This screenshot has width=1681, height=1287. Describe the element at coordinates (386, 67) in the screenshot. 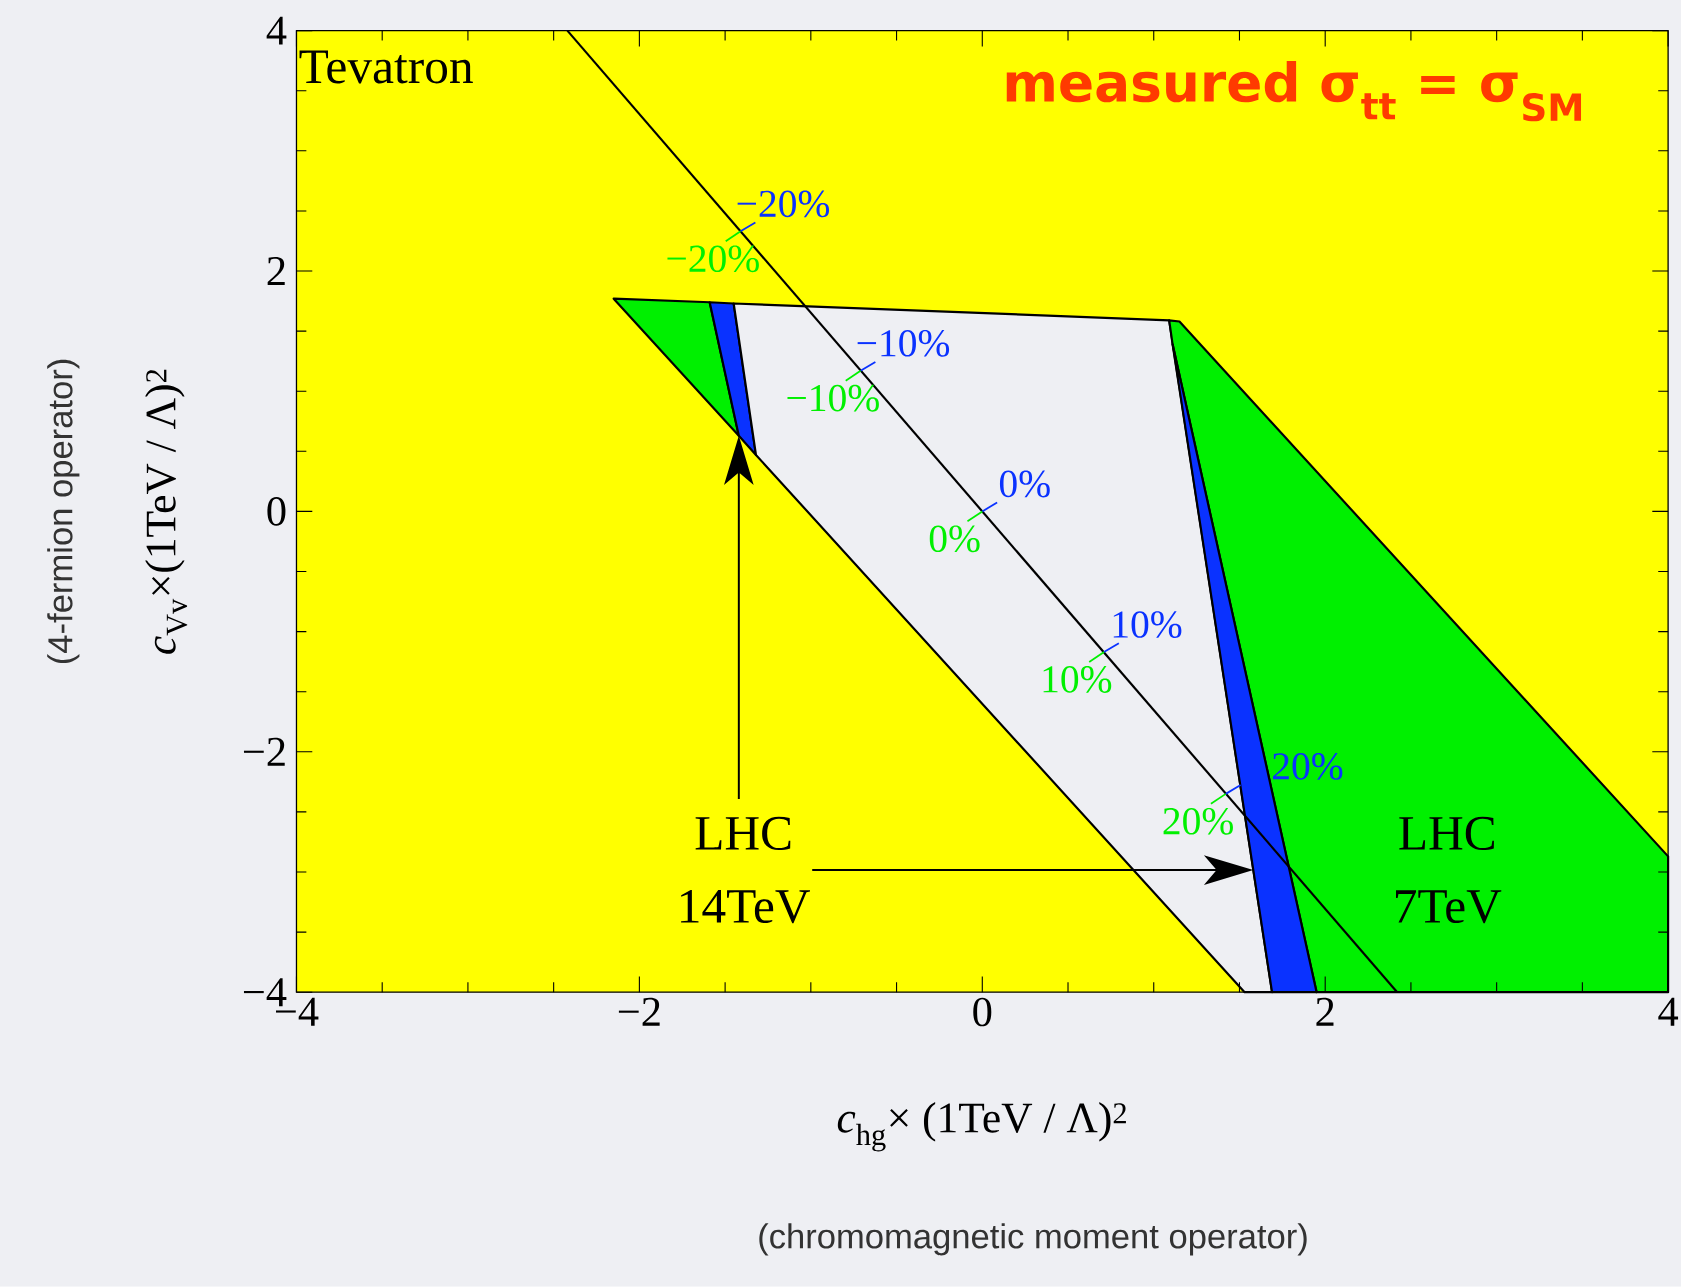

I see `band-label: Tevatron` at that location.